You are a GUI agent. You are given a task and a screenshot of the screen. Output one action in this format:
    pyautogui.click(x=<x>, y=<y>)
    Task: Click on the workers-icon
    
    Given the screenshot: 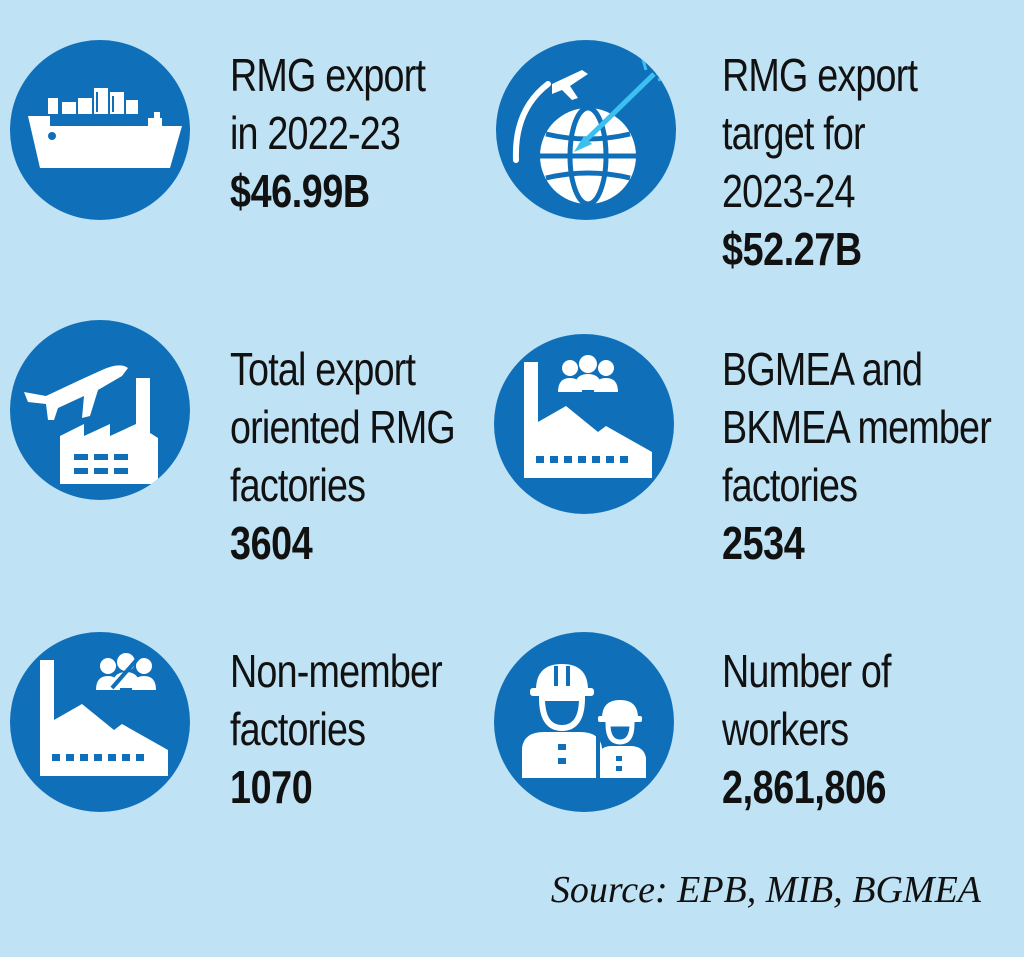 What is the action you would take?
    pyautogui.click(x=584, y=722)
    